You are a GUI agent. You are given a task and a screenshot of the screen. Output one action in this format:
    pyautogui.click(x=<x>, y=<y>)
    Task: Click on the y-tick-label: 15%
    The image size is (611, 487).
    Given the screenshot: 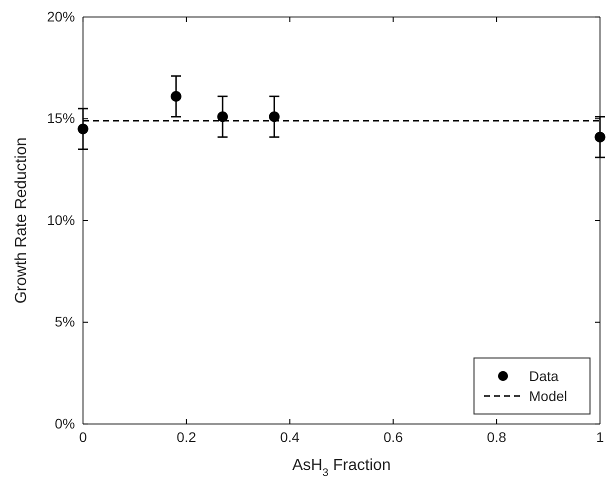 What is the action you would take?
    pyautogui.click(x=60, y=118)
    